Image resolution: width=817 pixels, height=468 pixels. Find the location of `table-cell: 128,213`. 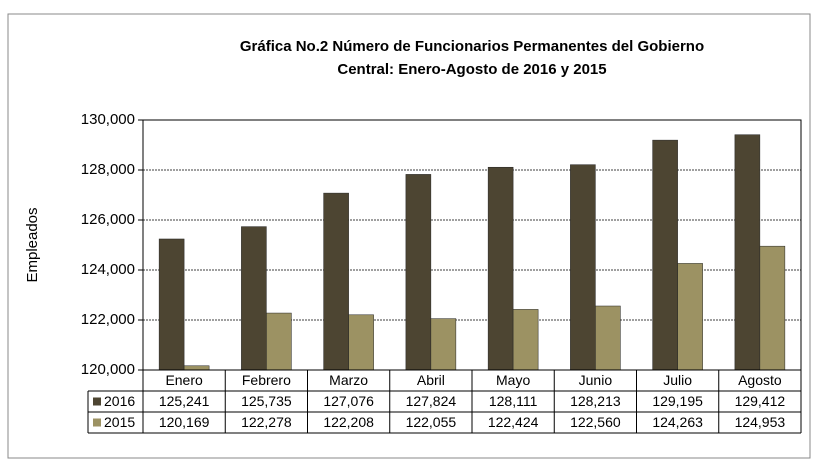

table-cell: 128,213 is located at coordinates (595, 401).